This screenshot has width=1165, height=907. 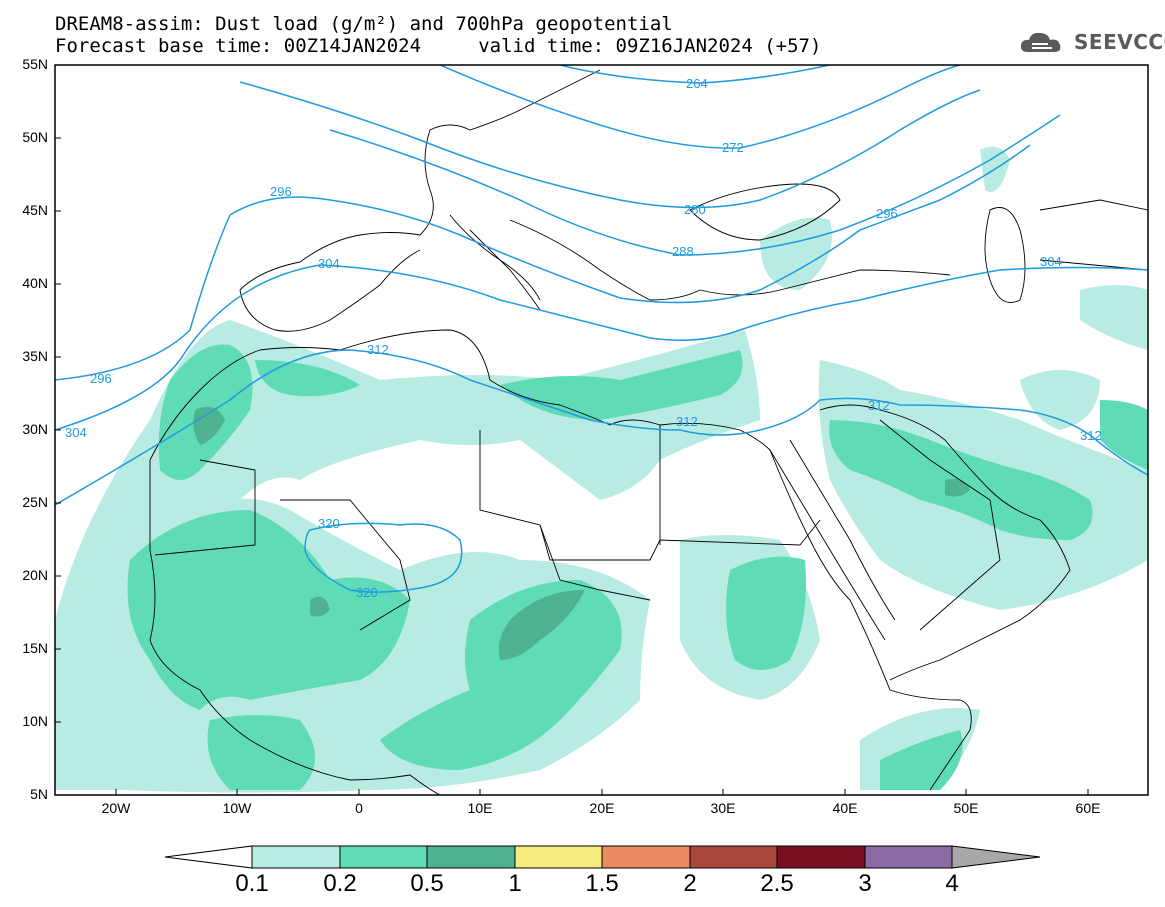 I want to click on colorbar-under-arrow, so click(x=208, y=857).